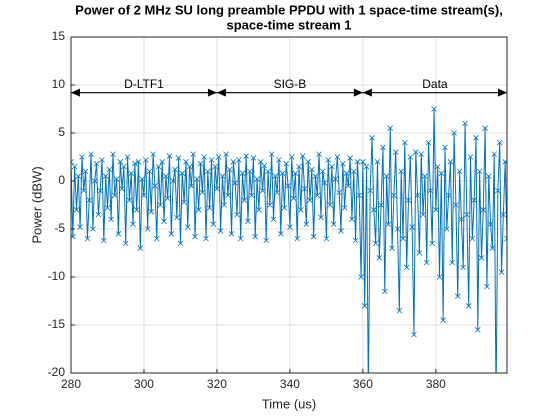 This screenshot has width=560, height=420. Describe the element at coordinates (61, 132) in the screenshot. I see `y-tick-label: 5` at that location.